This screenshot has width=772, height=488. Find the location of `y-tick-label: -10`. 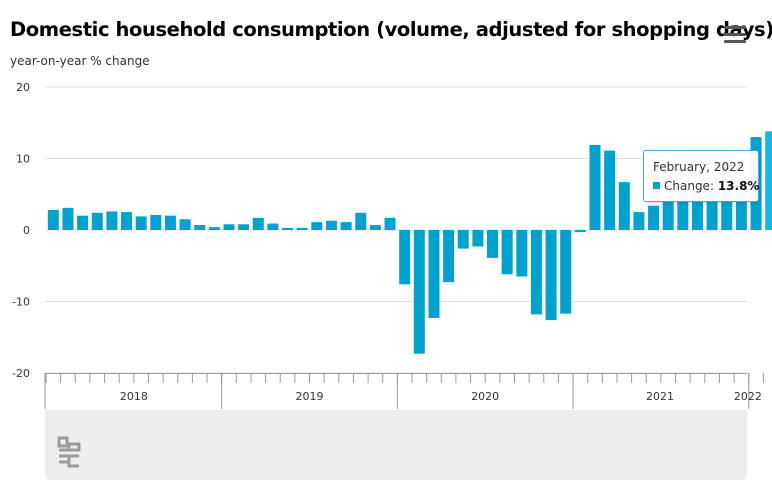

y-tick-label: -10 is located at coordinates (21, 302).